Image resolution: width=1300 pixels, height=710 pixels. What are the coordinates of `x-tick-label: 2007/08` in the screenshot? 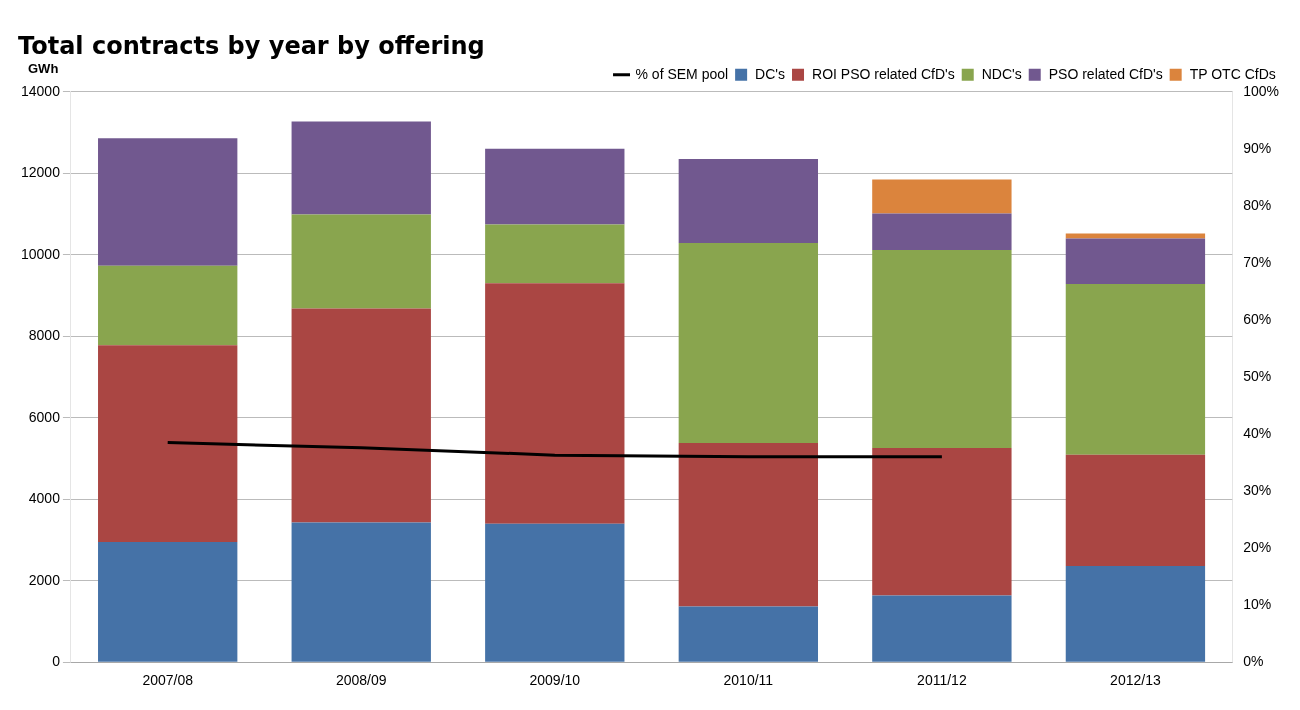 It's located at (168, 680).